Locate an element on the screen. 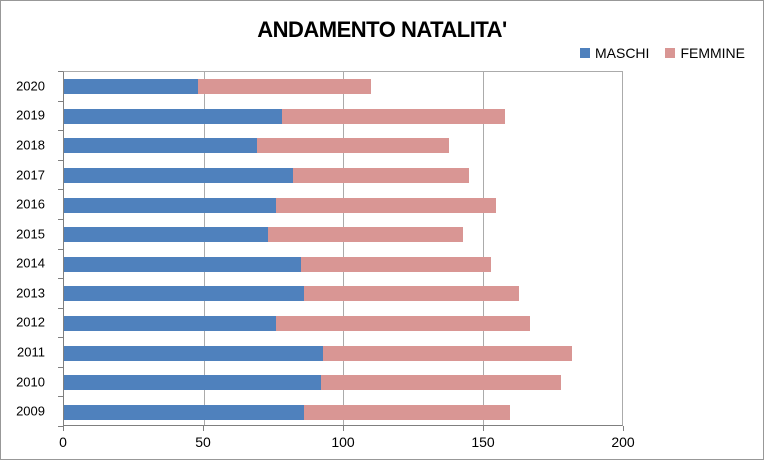 This screenshot has width=764, height=460. legend-label-maschi: MASCHI is located at coordinates (622, 53).